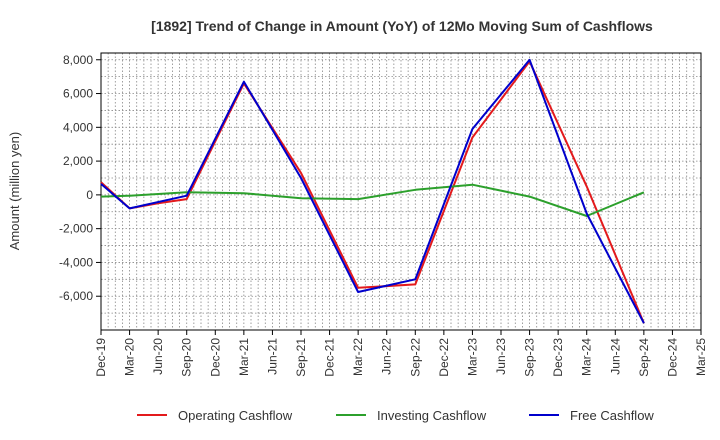 The width and height of the screenshot is (720, 440). Describe the element at coordinates (558, 357) in the screenshot. I see `x-tick-label: Dec-23` at that location.